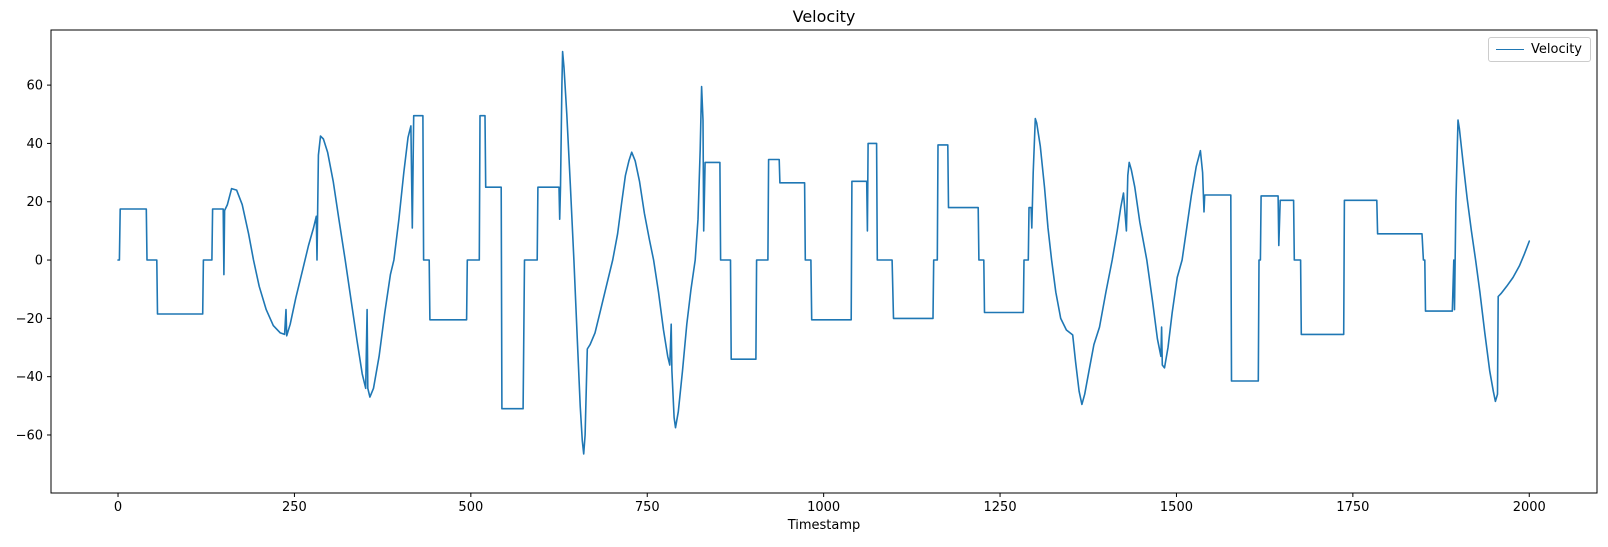 The height and width of the screenshot is (547, 1608). I want to click on svg-text: −40, so click(29, 377).